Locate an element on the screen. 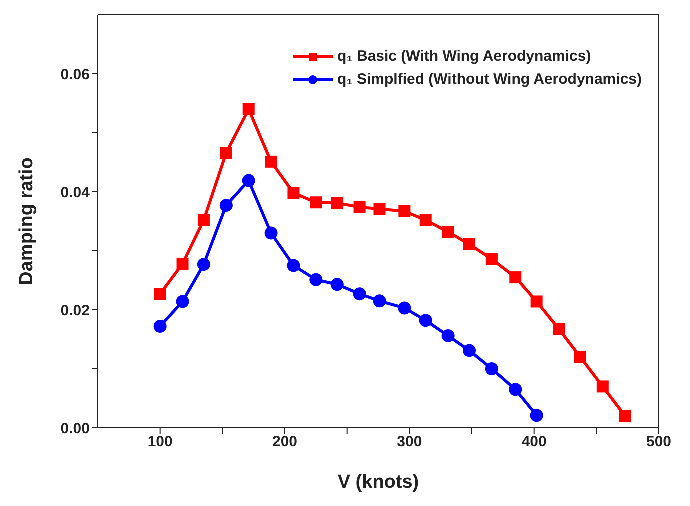  y-axis-title: Damping ratio is located at coordinates (27, 222).